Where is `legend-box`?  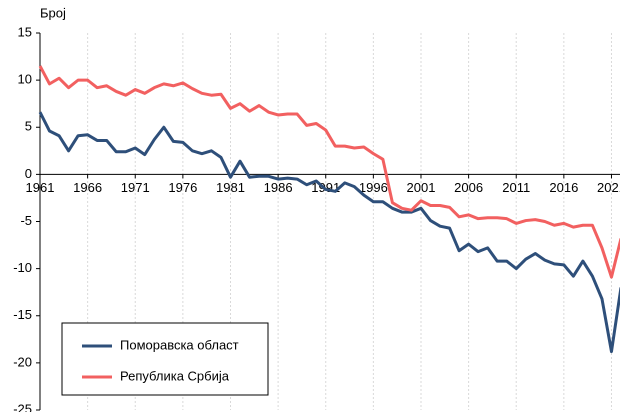 legend-box is located at coordinates (165, 359).